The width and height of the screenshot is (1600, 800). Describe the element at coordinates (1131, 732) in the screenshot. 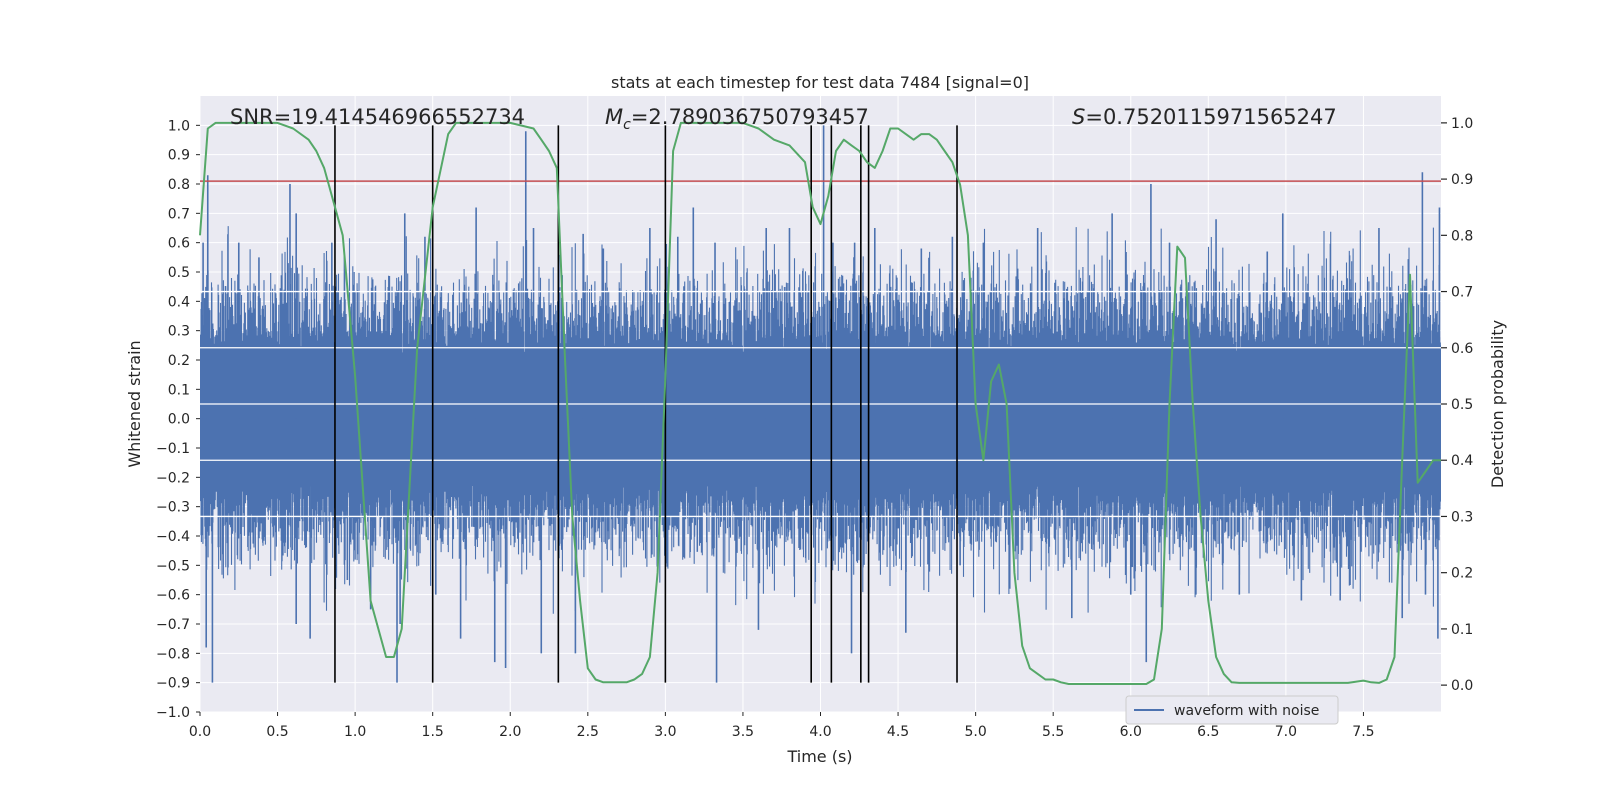

I see `x-tick-label: 6.0` at that location.